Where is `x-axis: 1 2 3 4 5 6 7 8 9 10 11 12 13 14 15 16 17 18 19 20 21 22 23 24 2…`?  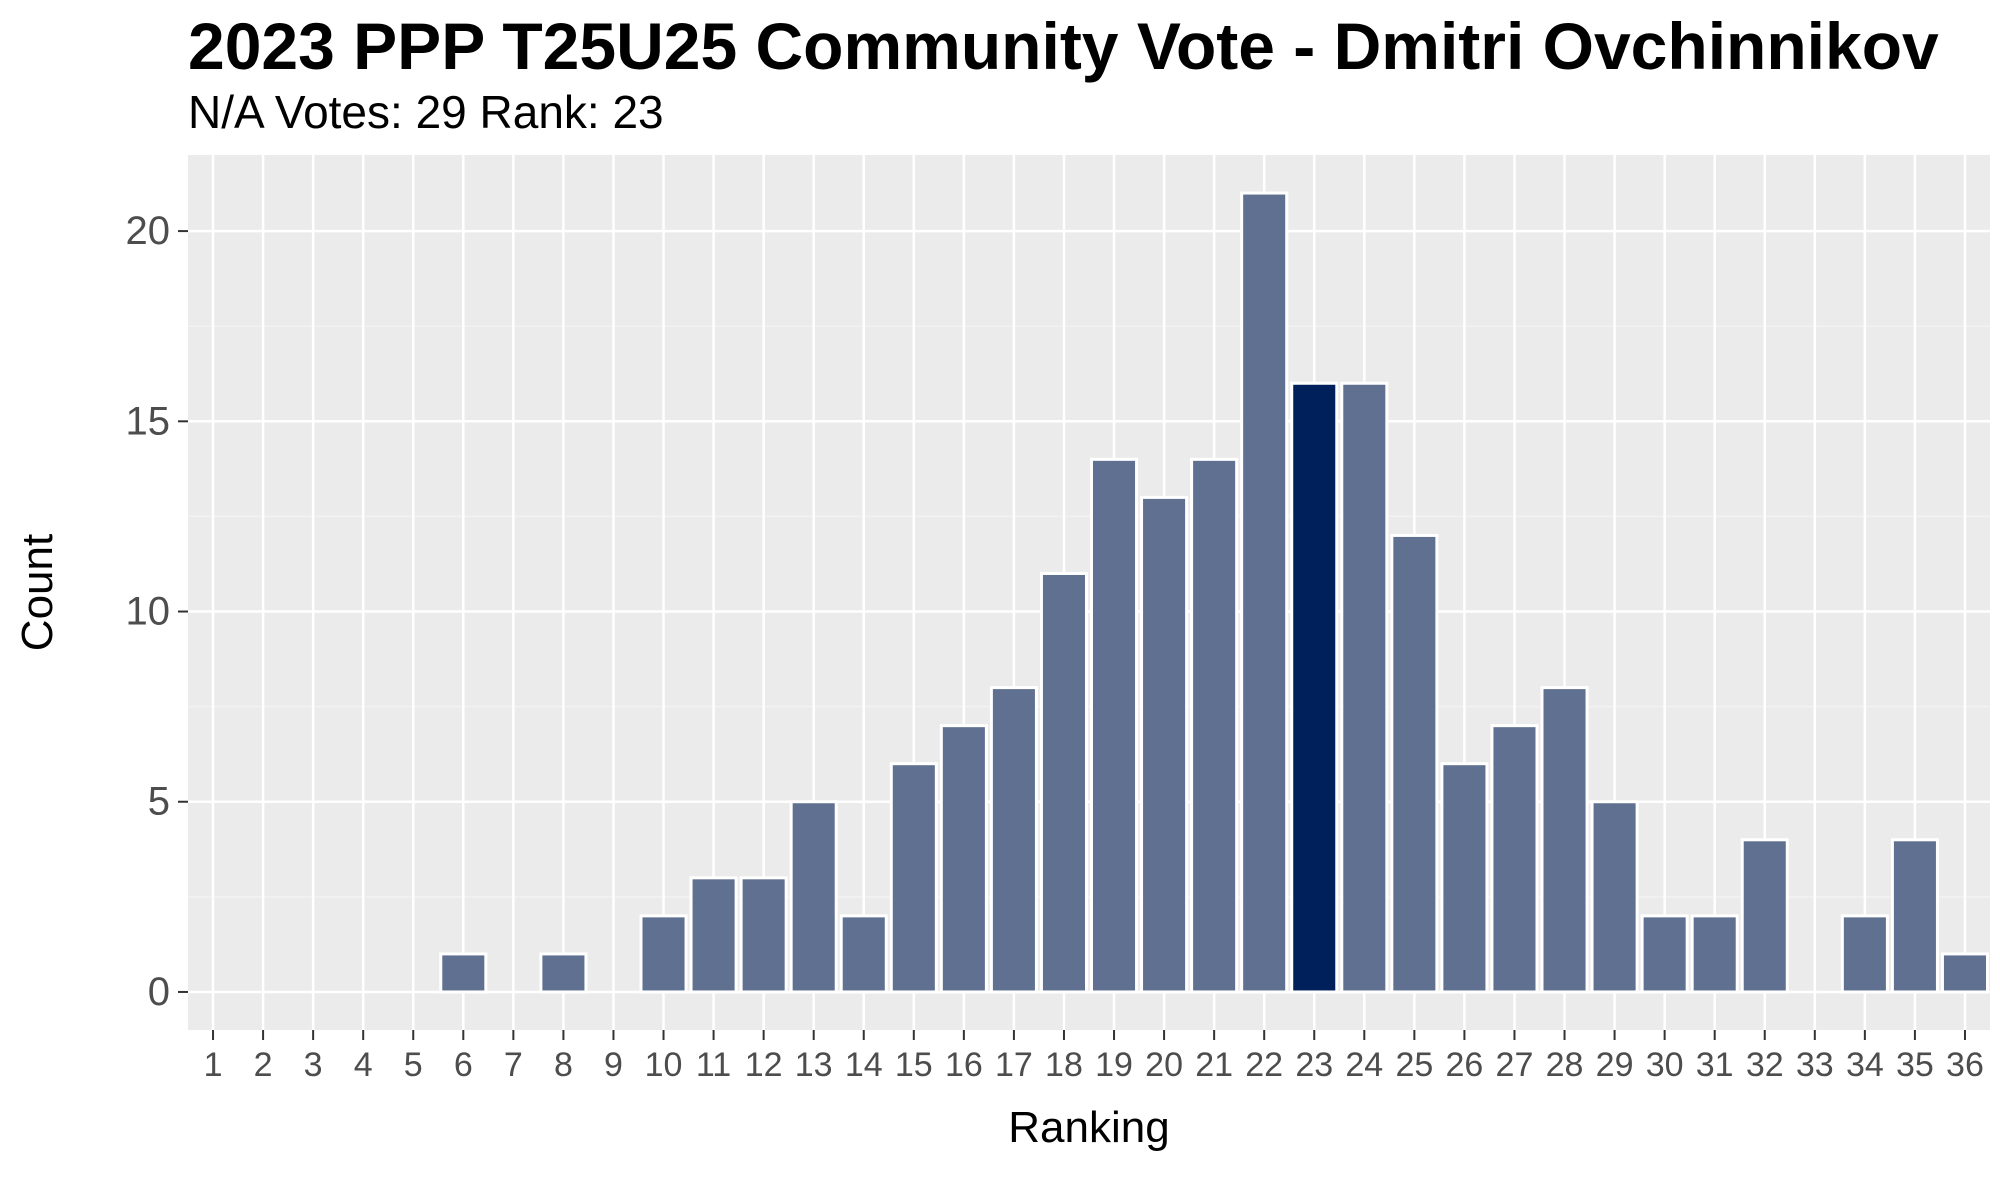
x-axis: 1 2 3 4 5 6 7 8 9 10 11 12 13 14 15 16 17 18 19 20 21 22 23 24 2… is located at coordinates (1094, 1057).